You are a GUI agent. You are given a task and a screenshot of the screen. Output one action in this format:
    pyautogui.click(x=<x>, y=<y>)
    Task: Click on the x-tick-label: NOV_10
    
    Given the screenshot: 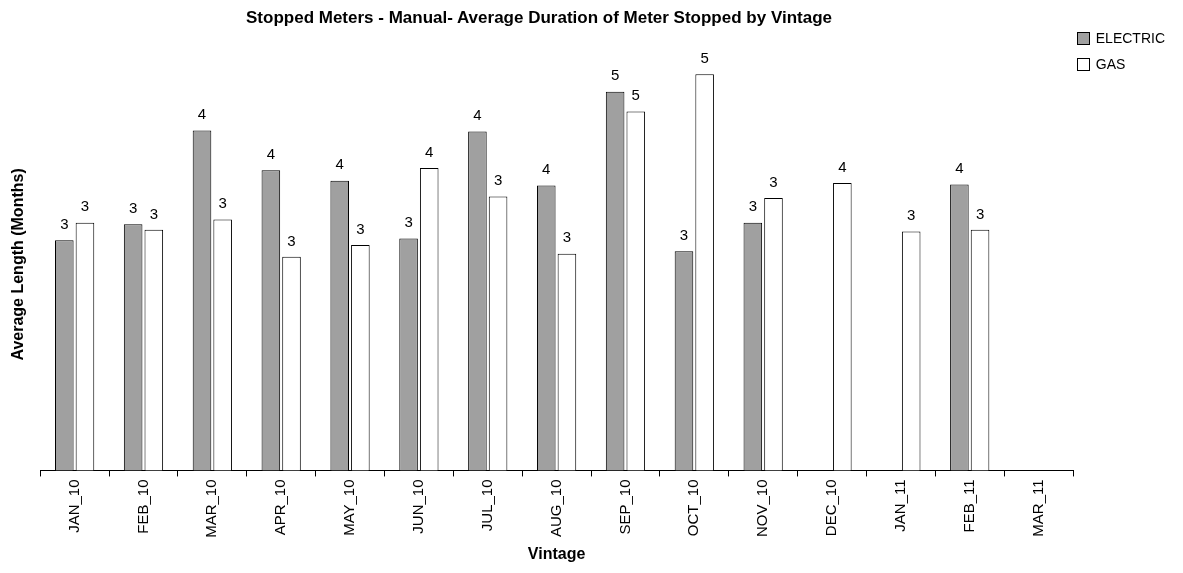 What is the action you would take?
    pyautogui.click(x=762, y=508)
    